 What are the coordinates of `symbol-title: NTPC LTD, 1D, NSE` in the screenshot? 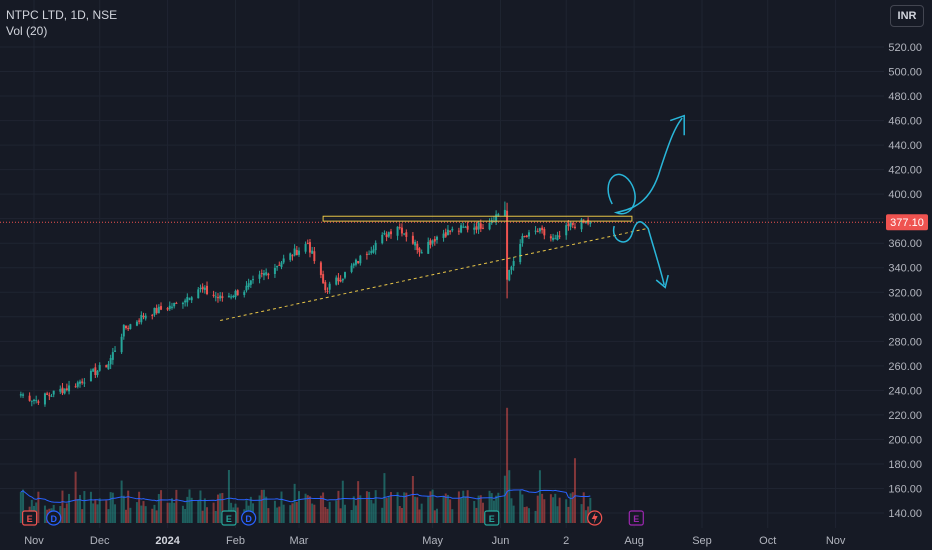 It's located at (62, 15).